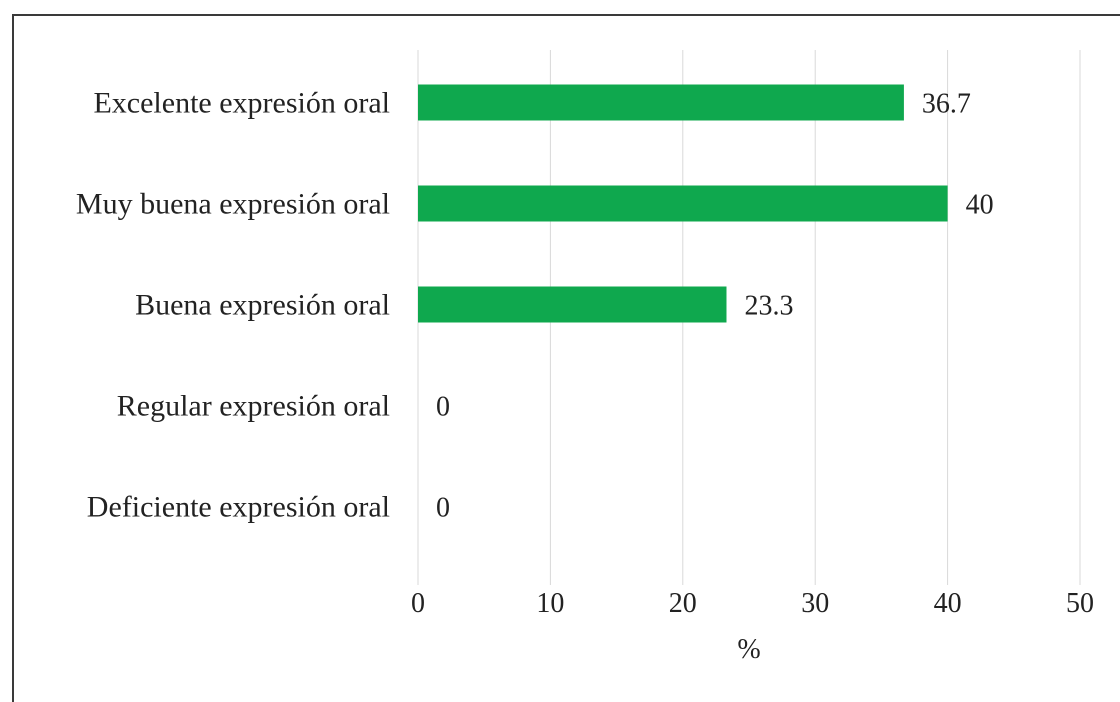  Describe the element at coordinates (550, 603) in the screenshot. I see `x-tick-label: 10` at that location.